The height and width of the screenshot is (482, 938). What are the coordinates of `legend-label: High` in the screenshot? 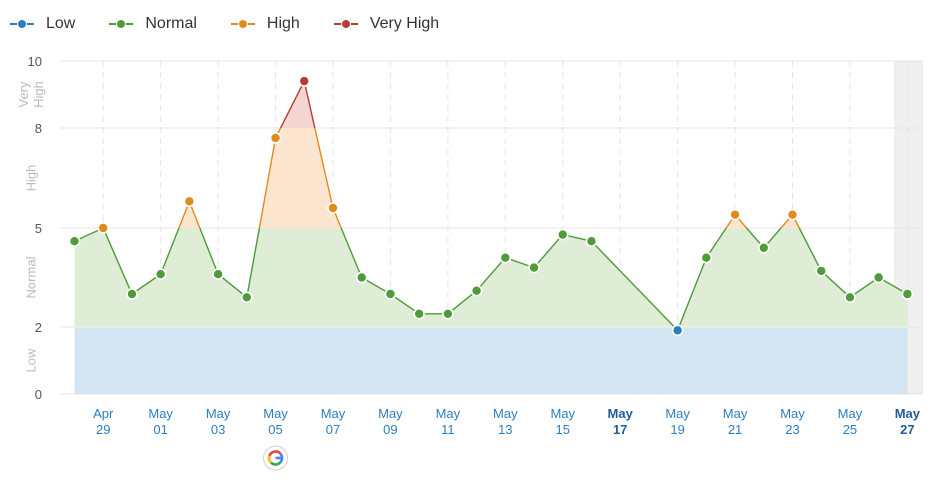 It's located at (283, 23).